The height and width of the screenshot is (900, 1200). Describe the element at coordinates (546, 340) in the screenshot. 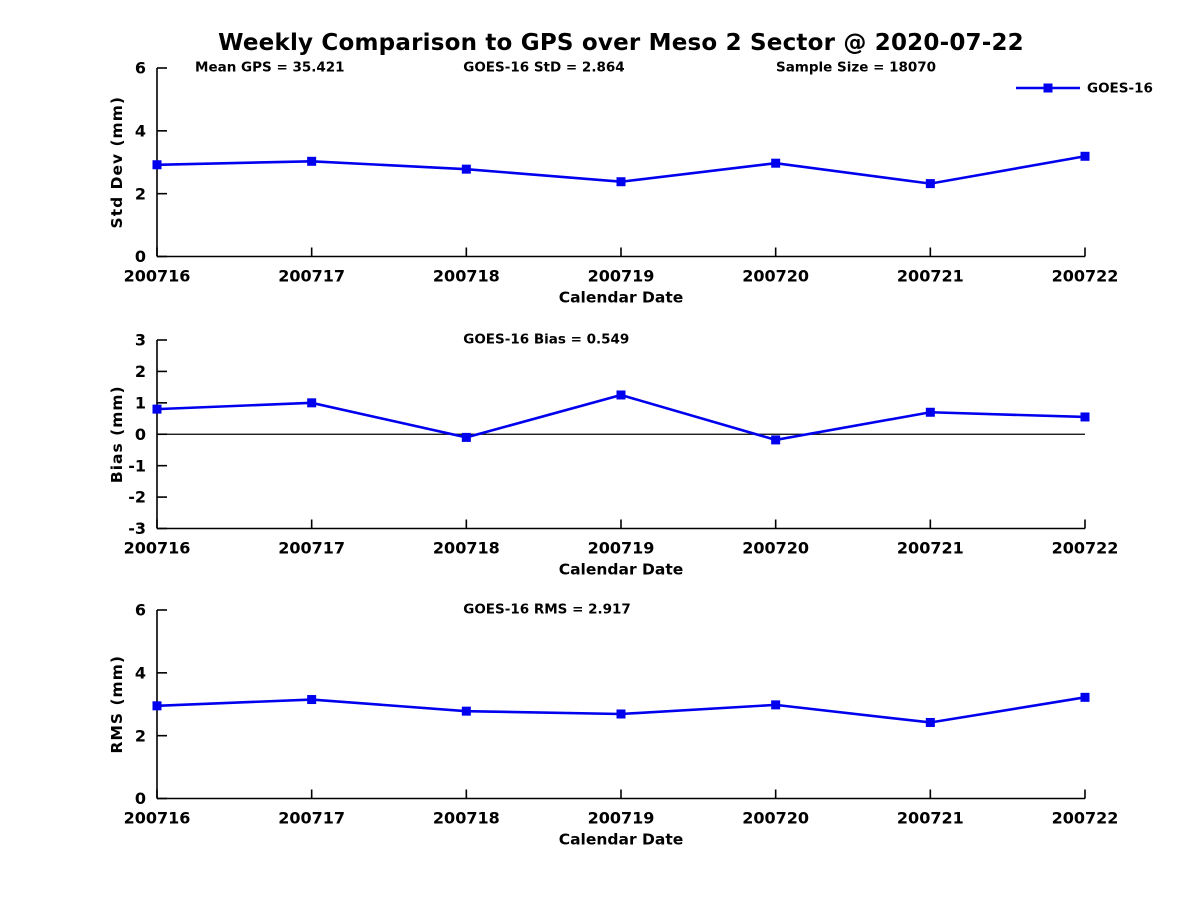

I see `annotation: GOES-16 Bias = 0.549` at that location.